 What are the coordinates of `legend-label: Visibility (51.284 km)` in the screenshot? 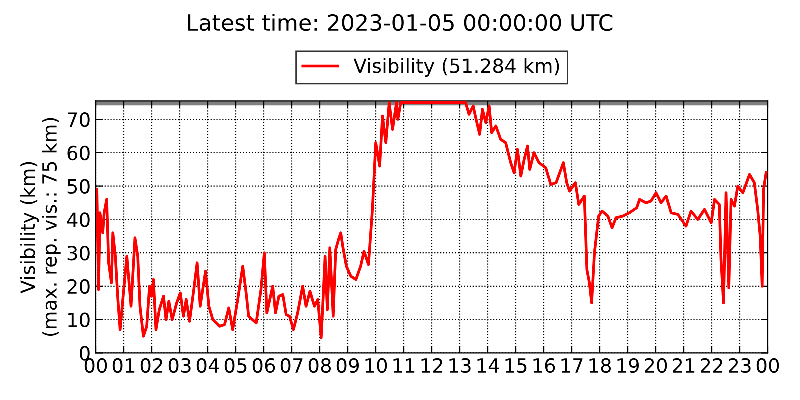 It's located at (457, 68).